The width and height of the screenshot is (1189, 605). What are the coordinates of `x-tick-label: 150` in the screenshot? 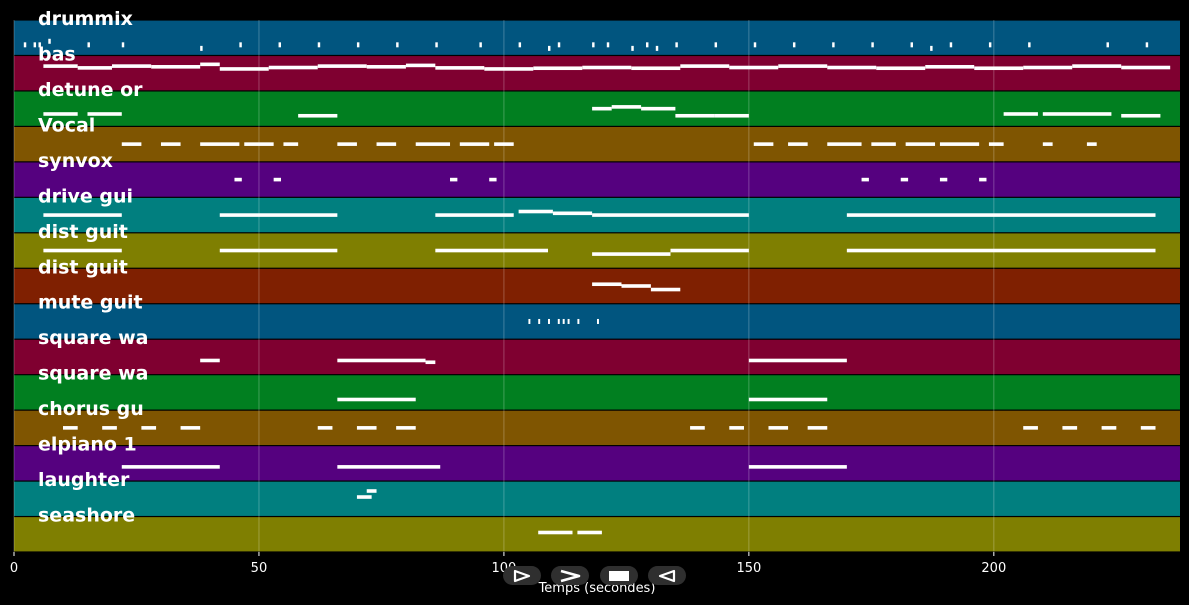 It's located at (748, 568).